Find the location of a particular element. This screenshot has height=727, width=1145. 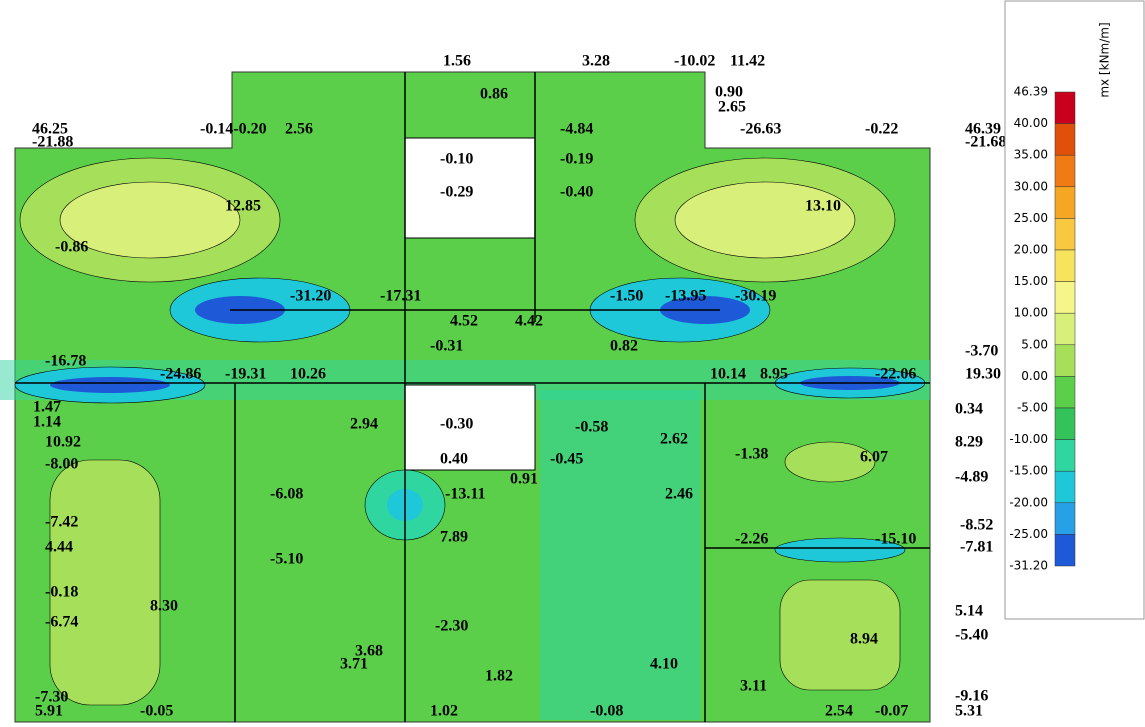

value-label: 10.26 is located at coordinates (308, 374).